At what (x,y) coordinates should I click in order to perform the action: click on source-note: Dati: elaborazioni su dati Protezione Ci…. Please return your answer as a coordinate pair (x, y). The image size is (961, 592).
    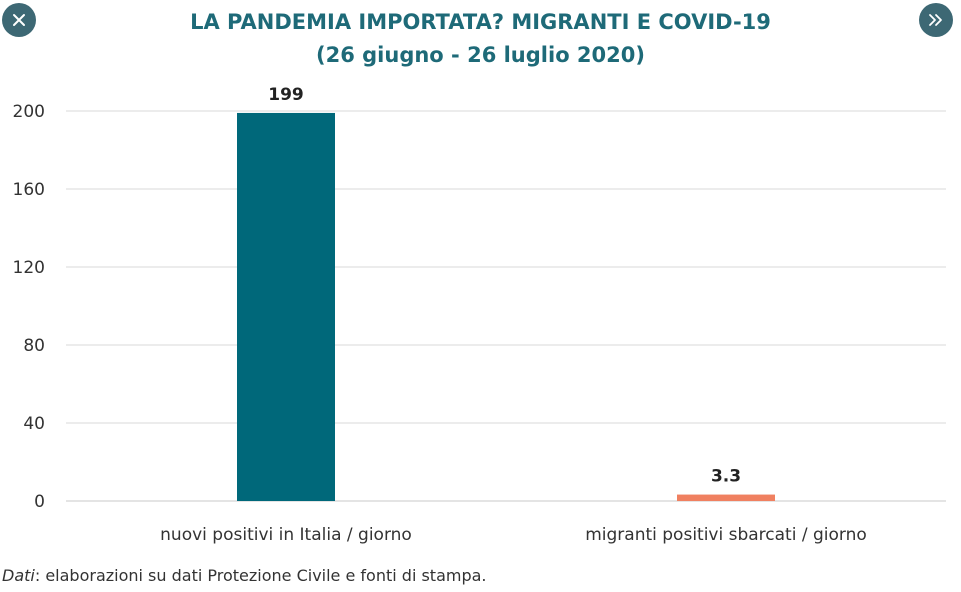
    Looking at the image, I should click on (244, 575).